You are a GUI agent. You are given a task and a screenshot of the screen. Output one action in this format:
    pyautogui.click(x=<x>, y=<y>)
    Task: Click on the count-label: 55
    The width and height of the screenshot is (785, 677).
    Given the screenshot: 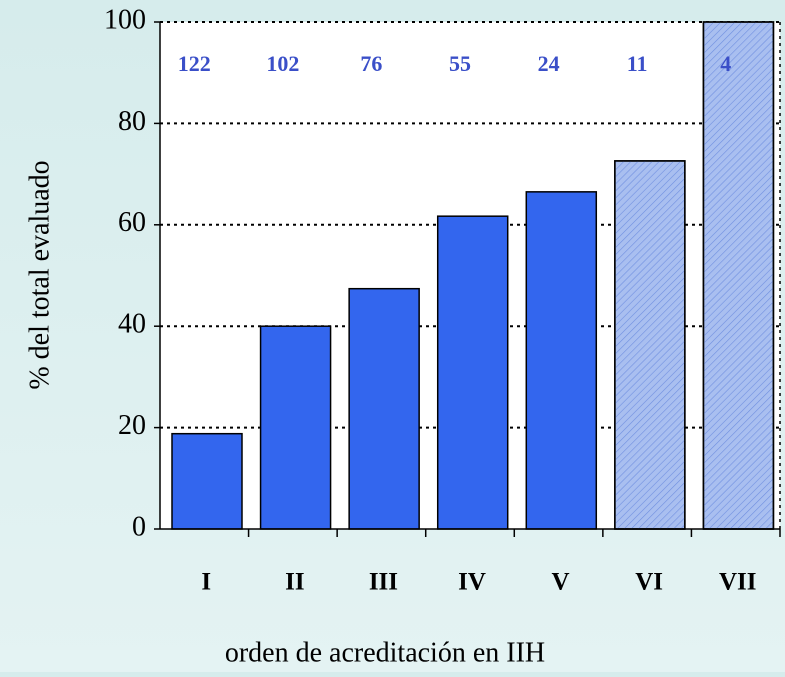 What is the action you would take?
    pyautogui.click(x=460, y=63)
    